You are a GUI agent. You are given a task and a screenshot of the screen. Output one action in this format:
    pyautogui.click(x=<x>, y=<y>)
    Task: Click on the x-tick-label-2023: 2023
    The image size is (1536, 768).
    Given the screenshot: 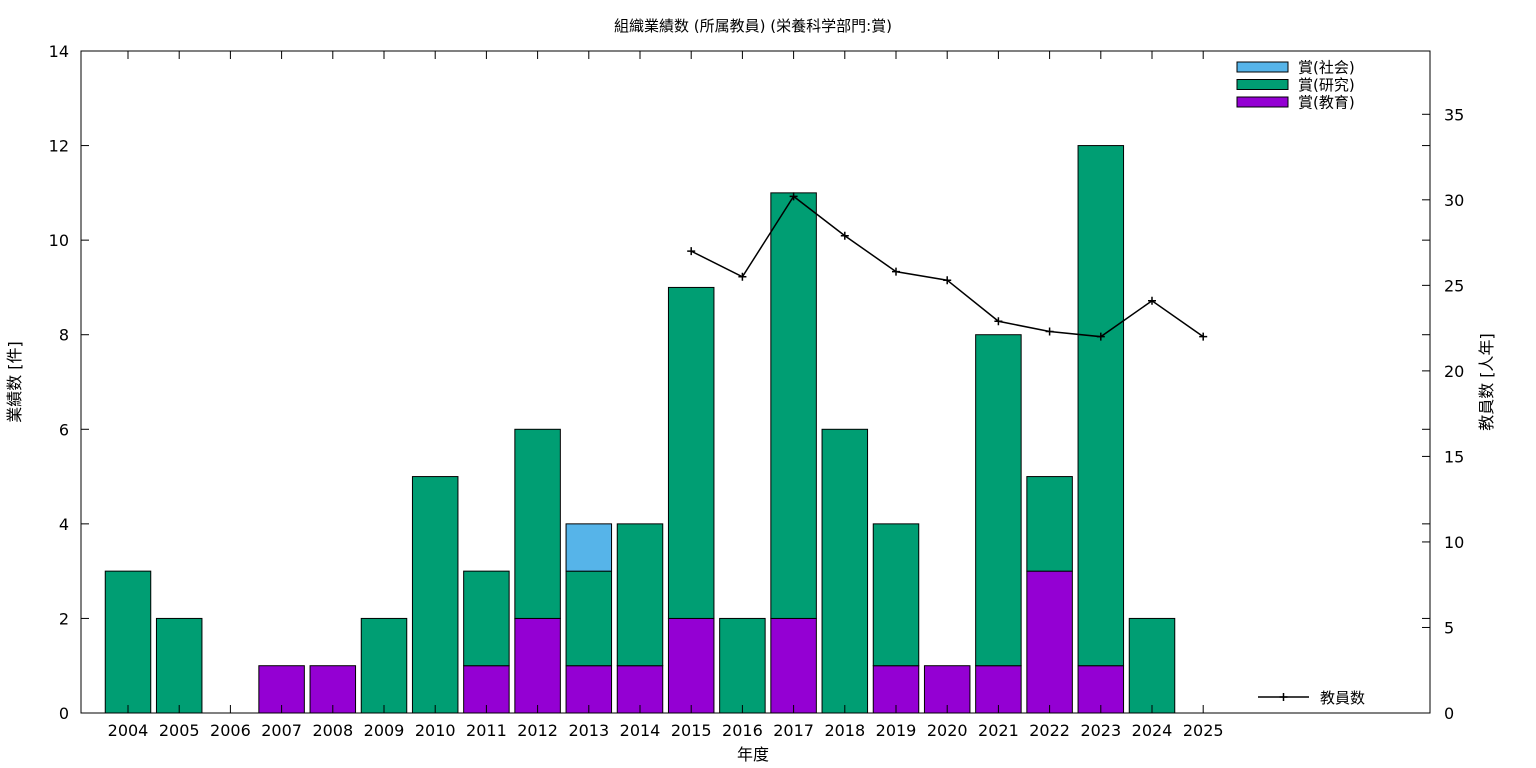 What is the action you would take?
    pyautogui.click(x=1100, y=730)
    